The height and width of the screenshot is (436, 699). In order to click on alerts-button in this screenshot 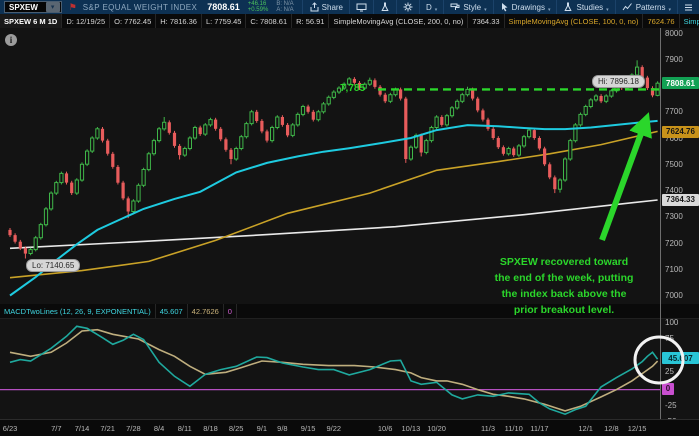, I will do `click(361, 7)`.